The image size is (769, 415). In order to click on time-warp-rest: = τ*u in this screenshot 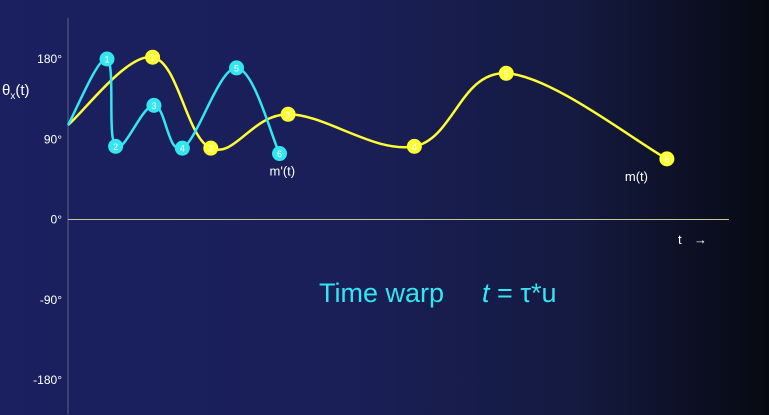, I will do `click(523, 293)`.